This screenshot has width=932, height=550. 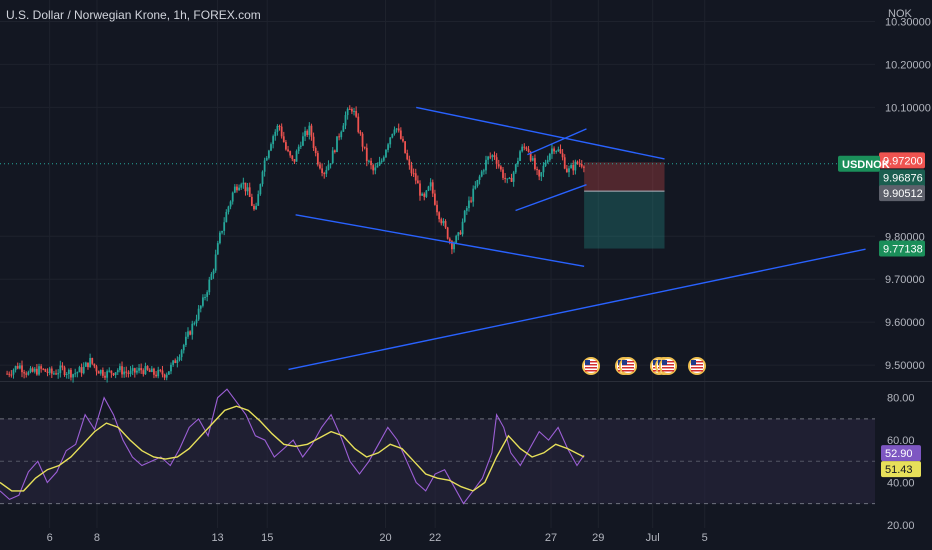 I want to click on position-tool, so click(x=437, y=205).